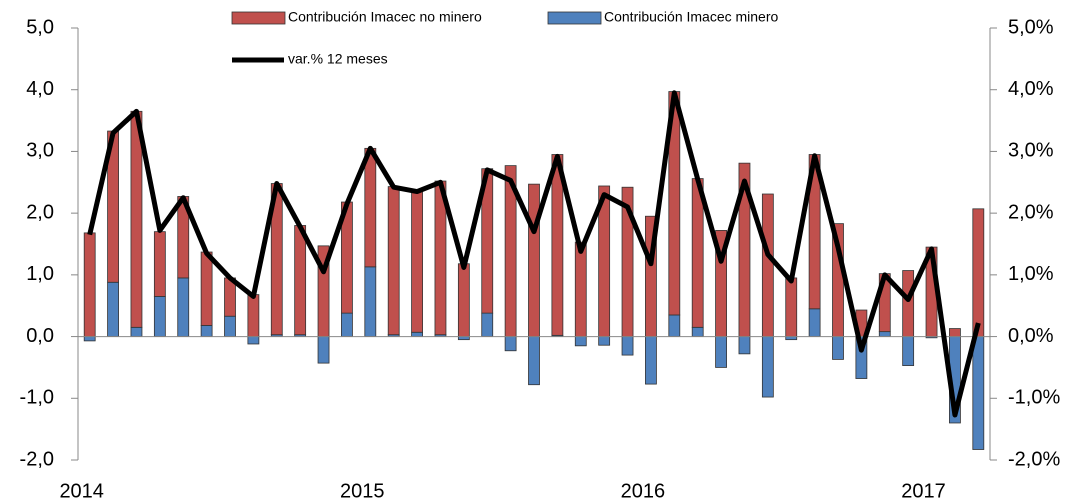 The image size is (1083, 503). Describe the element at coordinates (923, 491) in the screenshot. I see `x-tick-label: 2017` at that location.